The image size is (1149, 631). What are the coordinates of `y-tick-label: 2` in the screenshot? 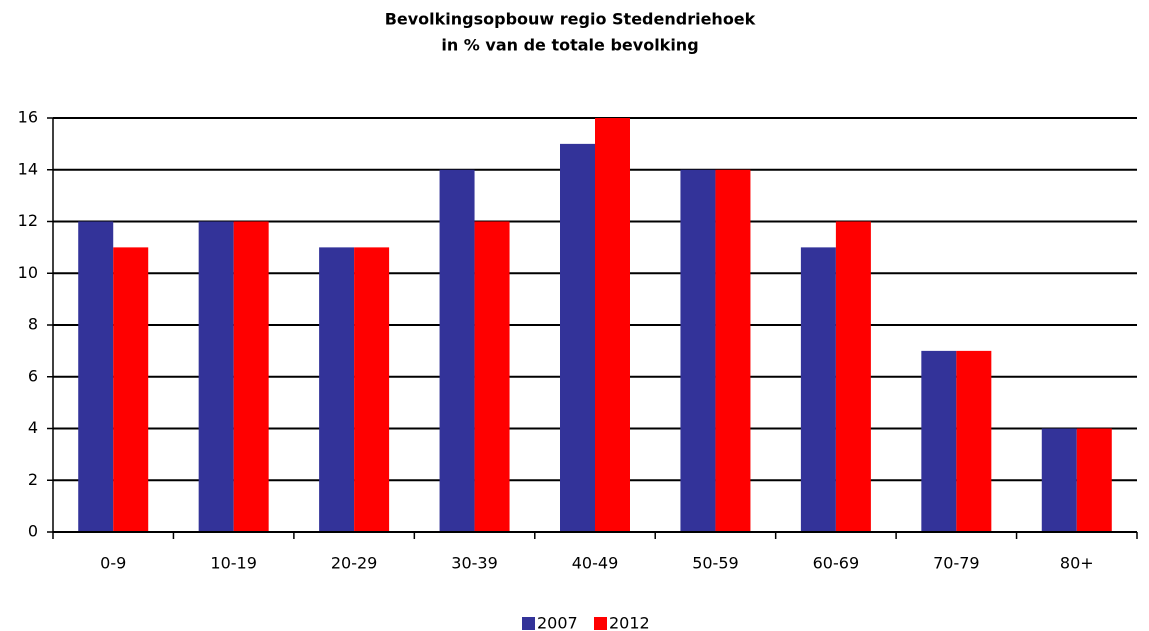 It's located at (33, 479).